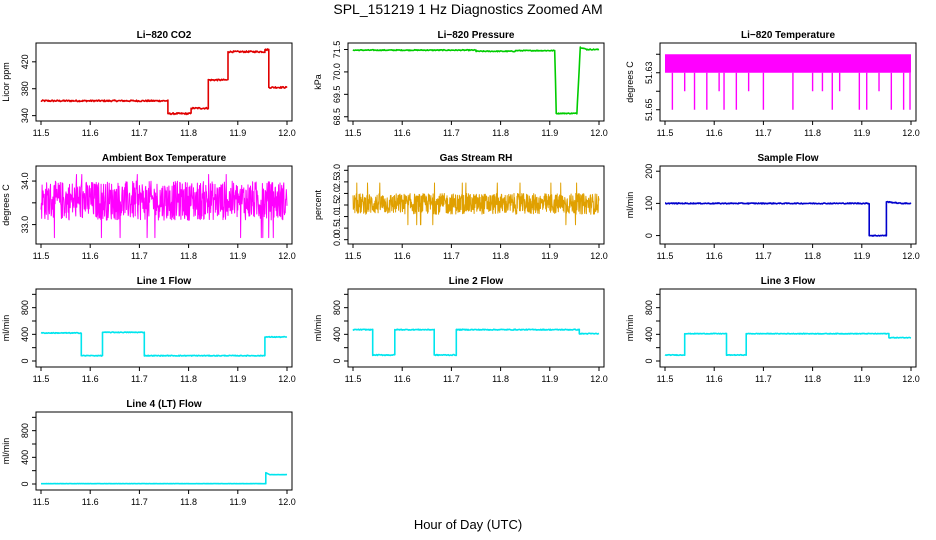  What do you see at coordinates (788, 35) in the screenshot?
I see `panel-title: Li−820 Temperature` at bounding box center [788, 35].